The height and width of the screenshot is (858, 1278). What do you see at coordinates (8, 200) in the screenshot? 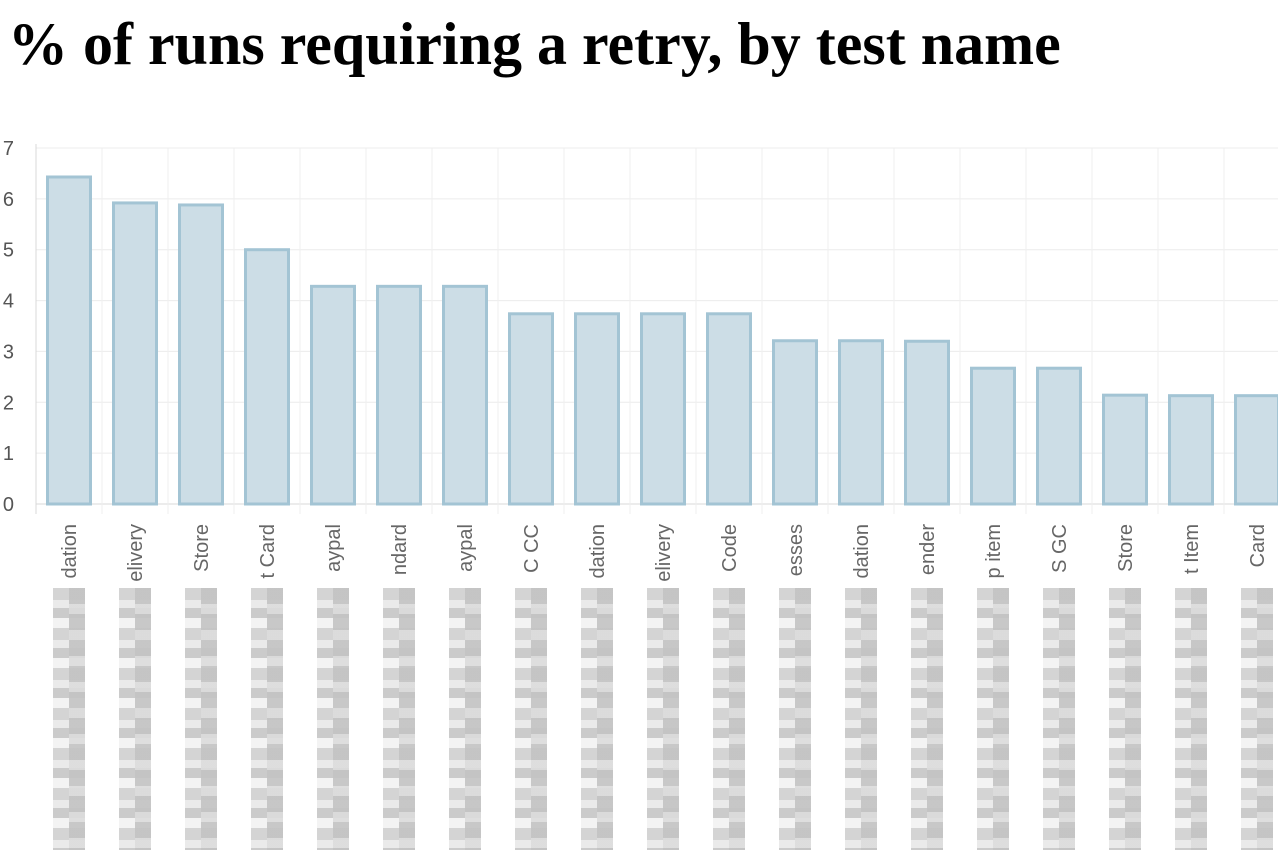
I see `y-tick-label: 6` at bounding box center [8, 200].